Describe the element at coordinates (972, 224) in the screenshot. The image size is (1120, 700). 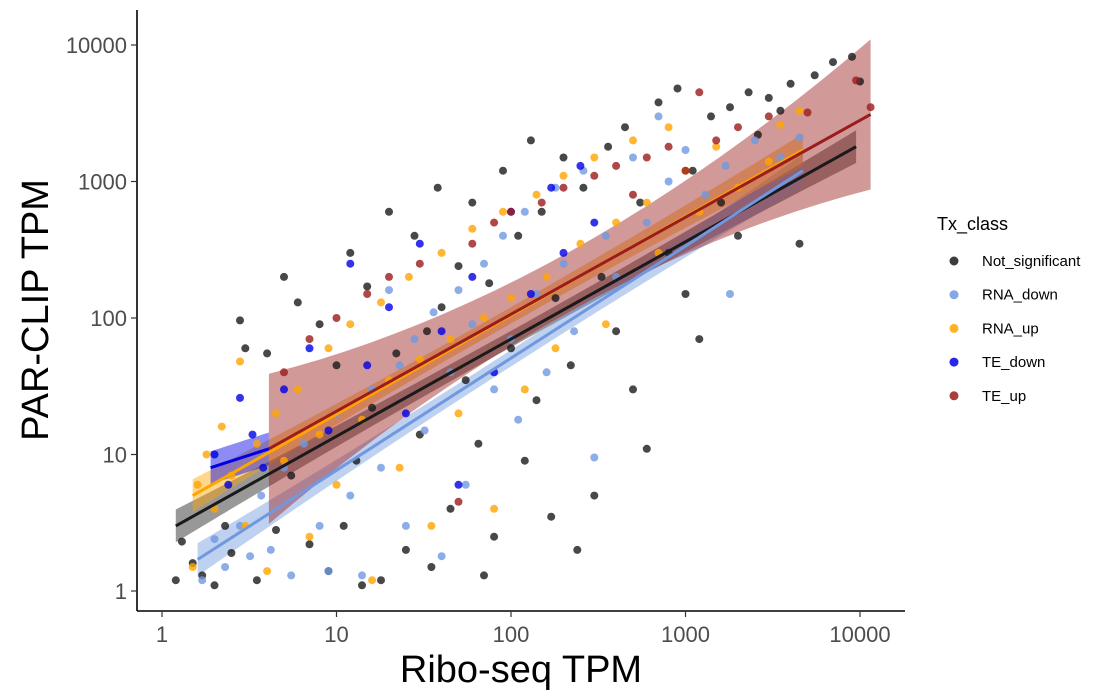
I see `legend-title: Tx_class` at that location.